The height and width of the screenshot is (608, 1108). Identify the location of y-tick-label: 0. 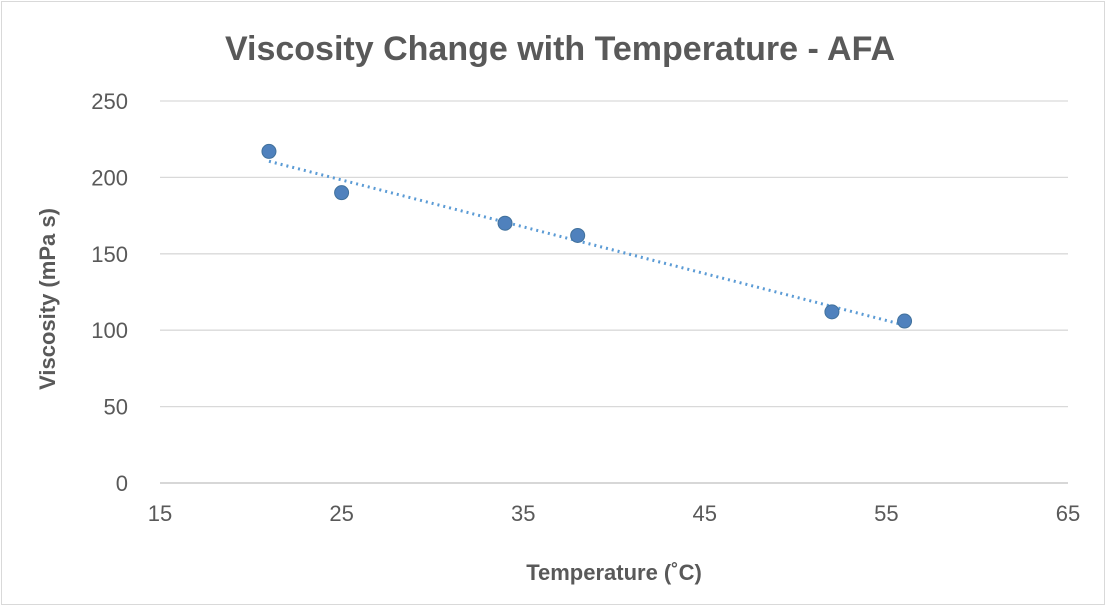
(122, 483).